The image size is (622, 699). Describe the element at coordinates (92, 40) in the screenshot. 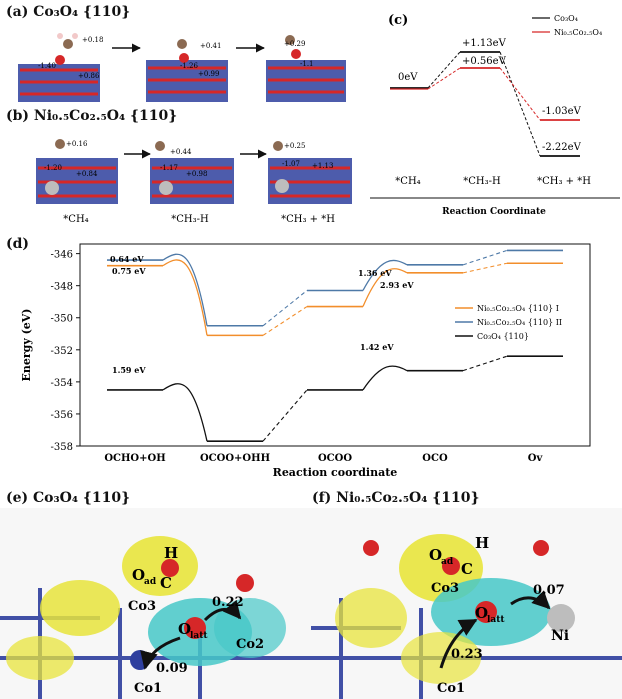

I see `charge-a1: +0.18` at that location.